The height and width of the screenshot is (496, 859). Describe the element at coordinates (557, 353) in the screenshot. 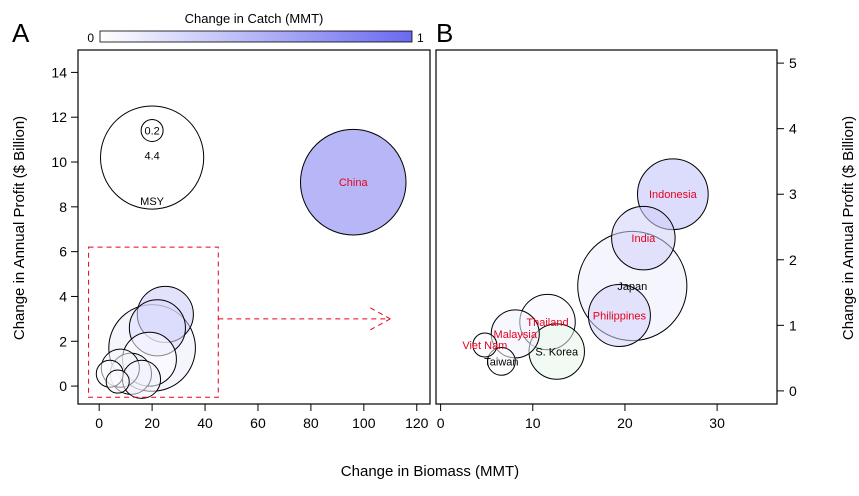

I see `bubble-label-s-korea: S. Korea` at that location.